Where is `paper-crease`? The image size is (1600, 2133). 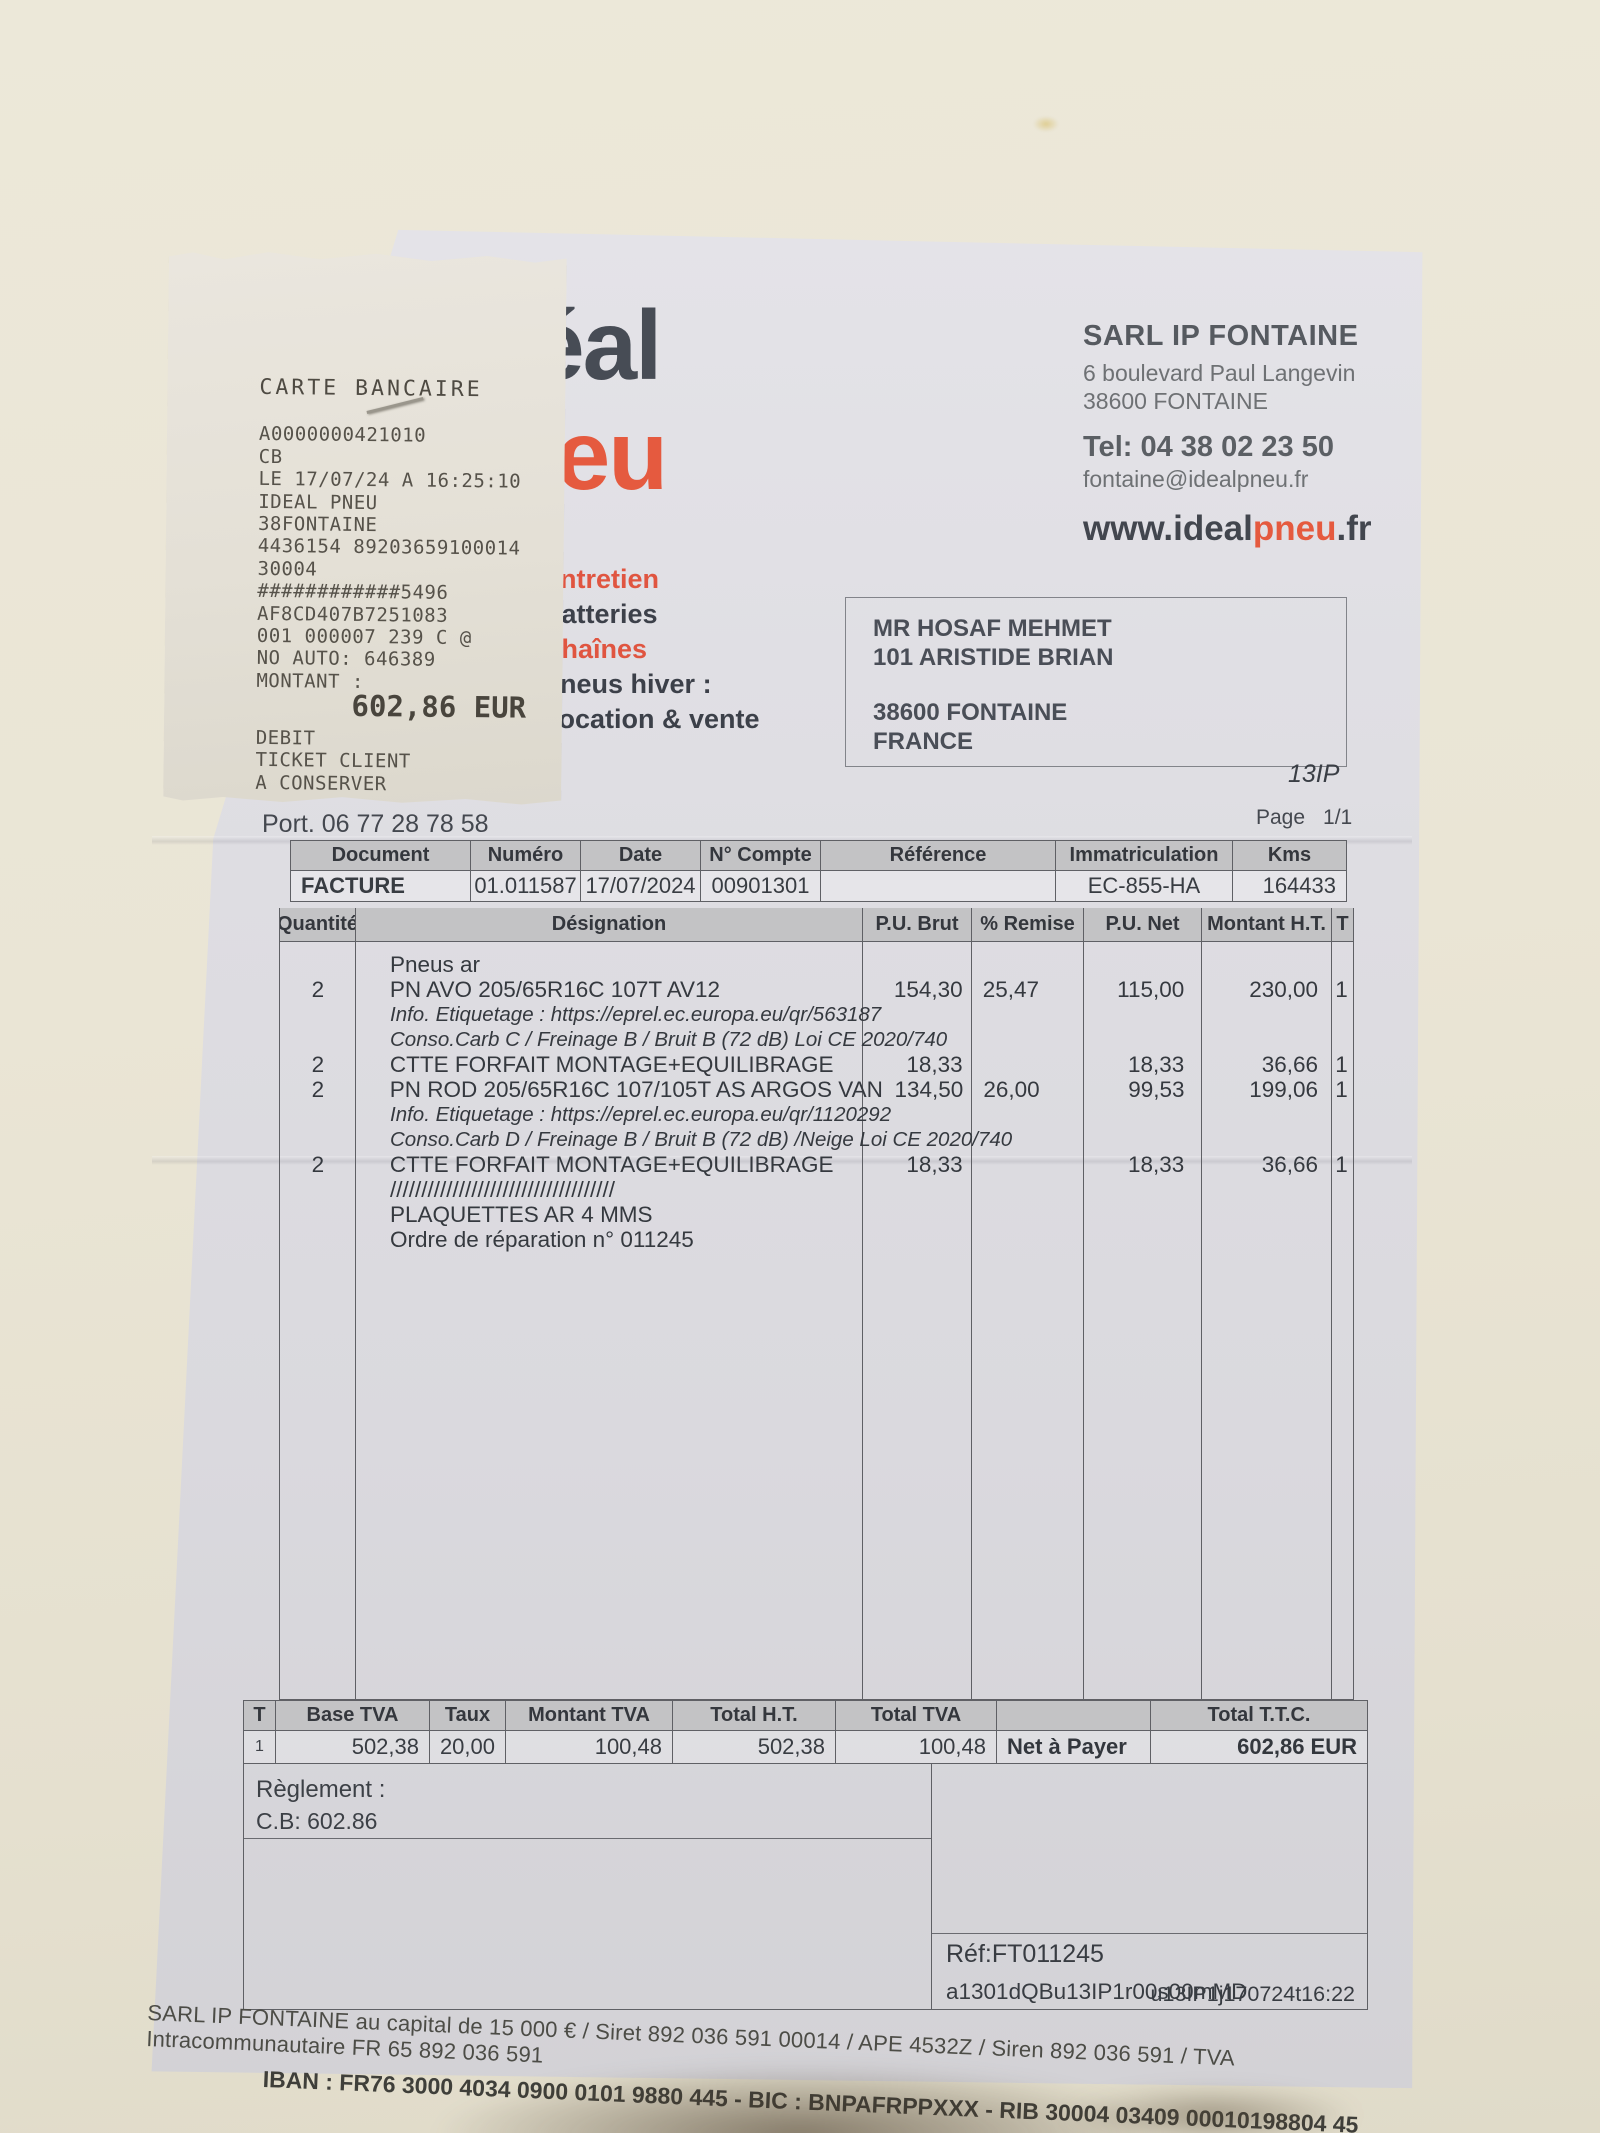 paper-crease is located at coordinates (782, 1160).